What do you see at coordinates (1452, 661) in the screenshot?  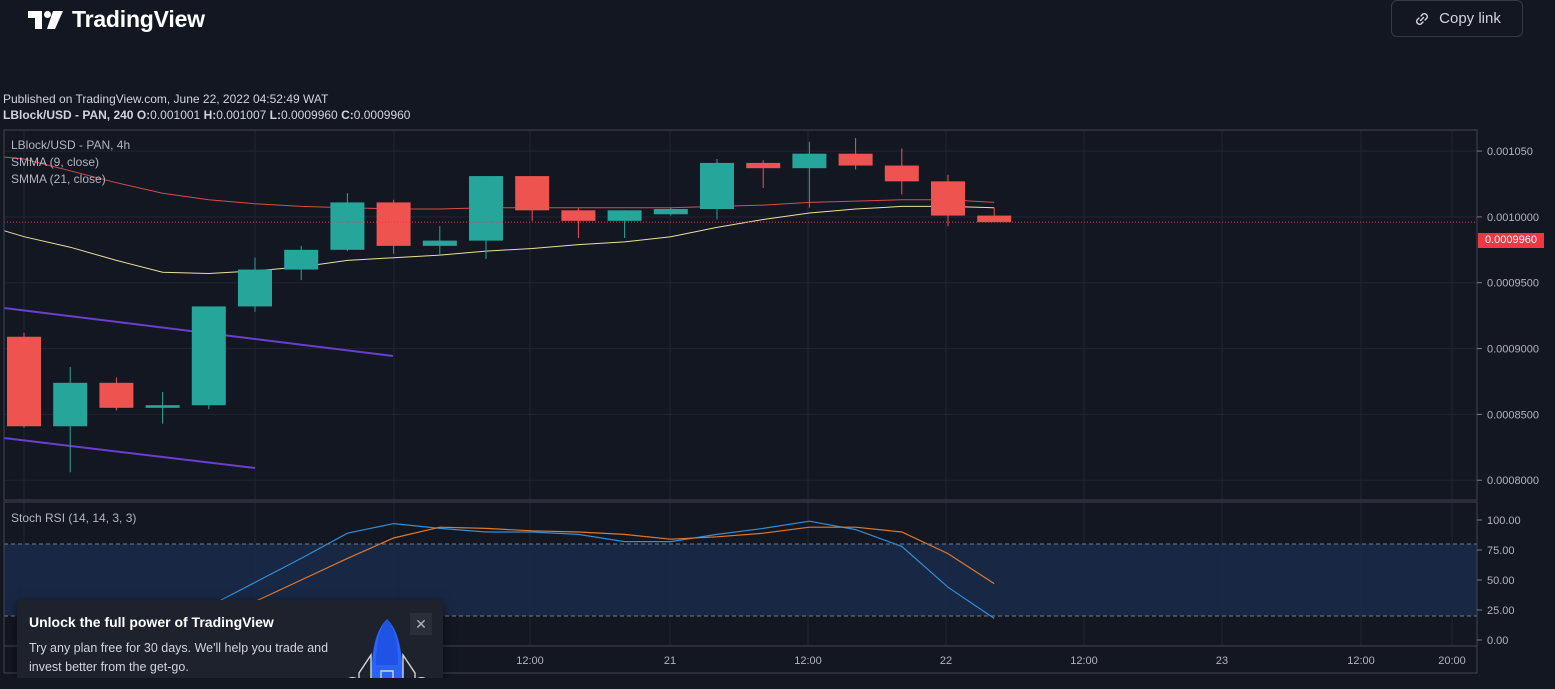 I see `time-axis-label: 20:00` at bounding box center [1452, 661].